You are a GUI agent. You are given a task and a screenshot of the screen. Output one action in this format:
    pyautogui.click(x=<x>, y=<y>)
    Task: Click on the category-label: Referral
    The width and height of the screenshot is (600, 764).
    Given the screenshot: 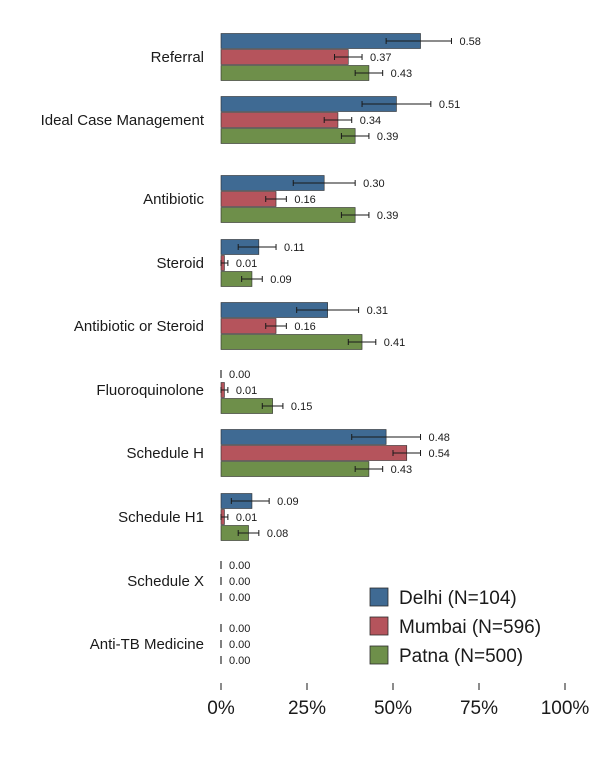 What is the action you would take?
    pyautogui.click(x=177, y=57)
    